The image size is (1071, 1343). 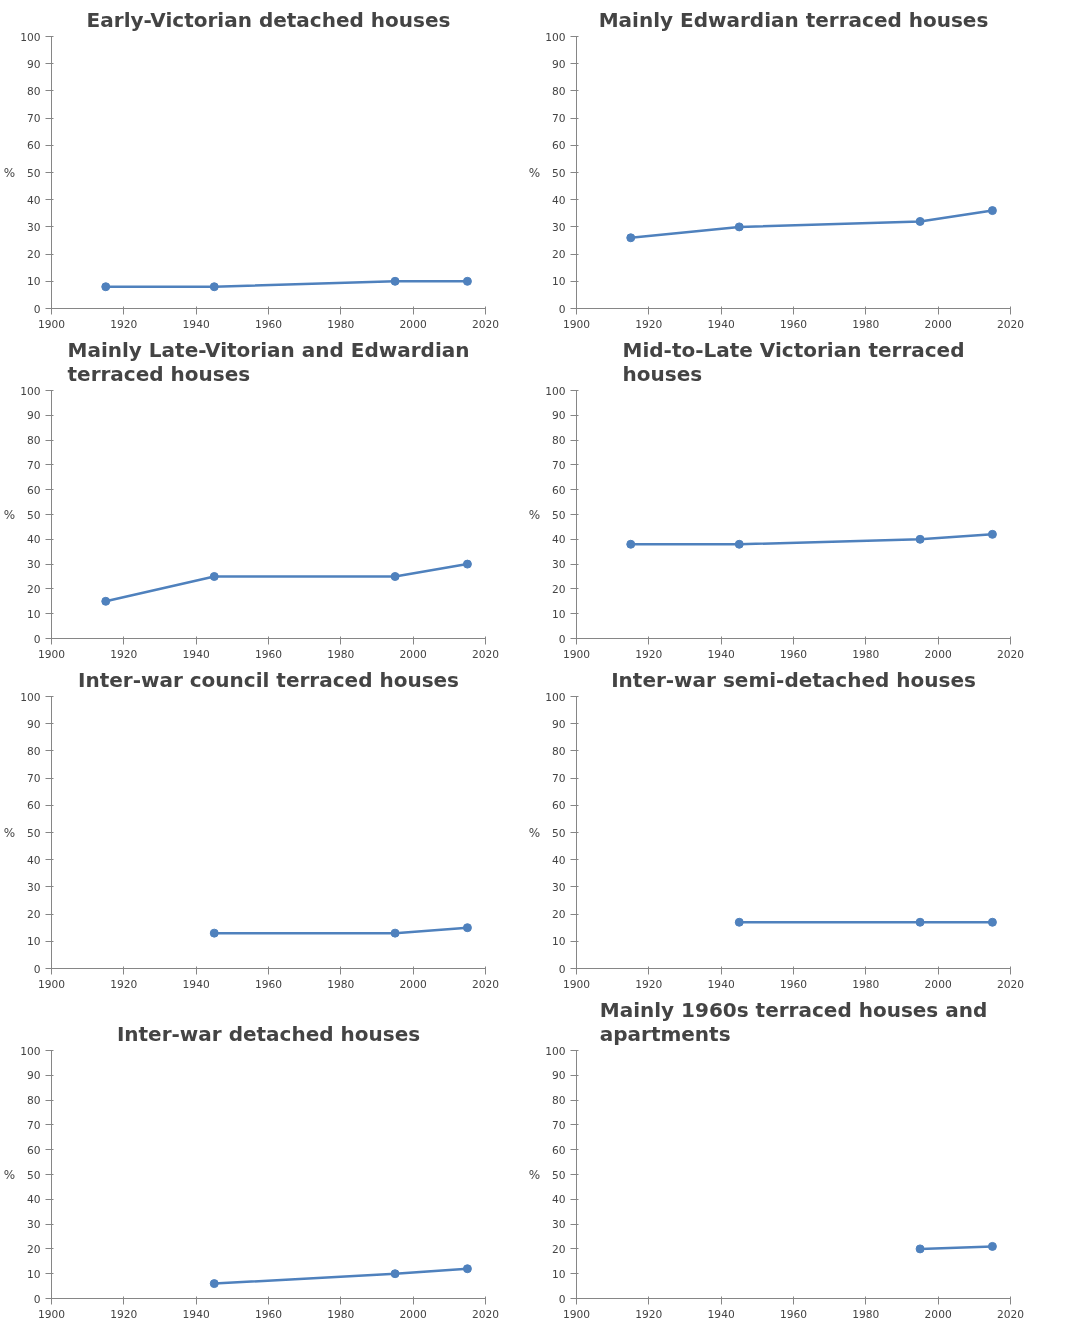 I want to click on chart-title: Inter-war council terraced houses, so click(x=269, y=679).